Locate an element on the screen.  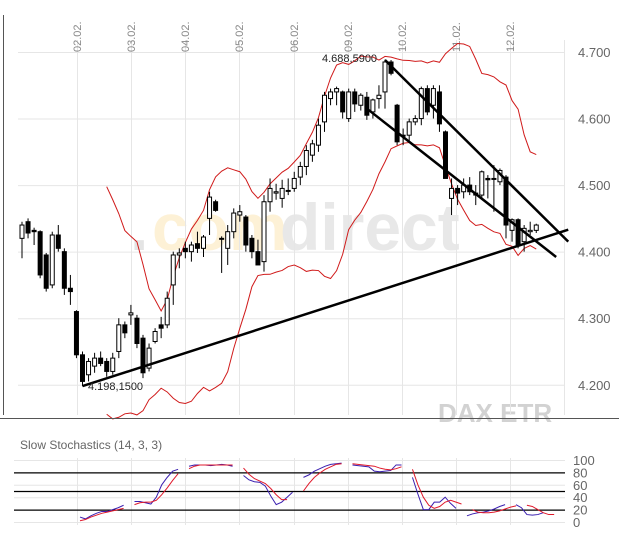
low-annotation: 4.198,1500 is located at coordinates (115, 387).